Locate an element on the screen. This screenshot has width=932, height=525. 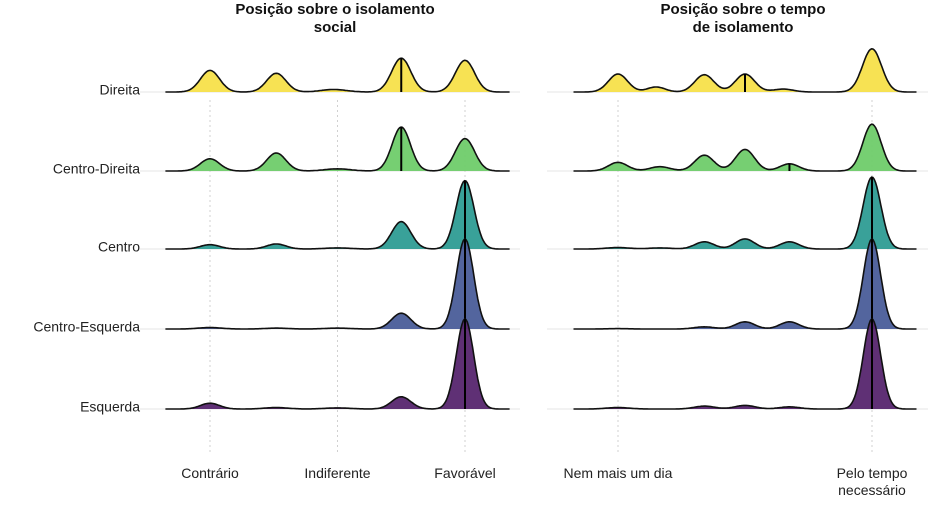
x-tick-label: Indiferente is located at coordinates (337, 473).